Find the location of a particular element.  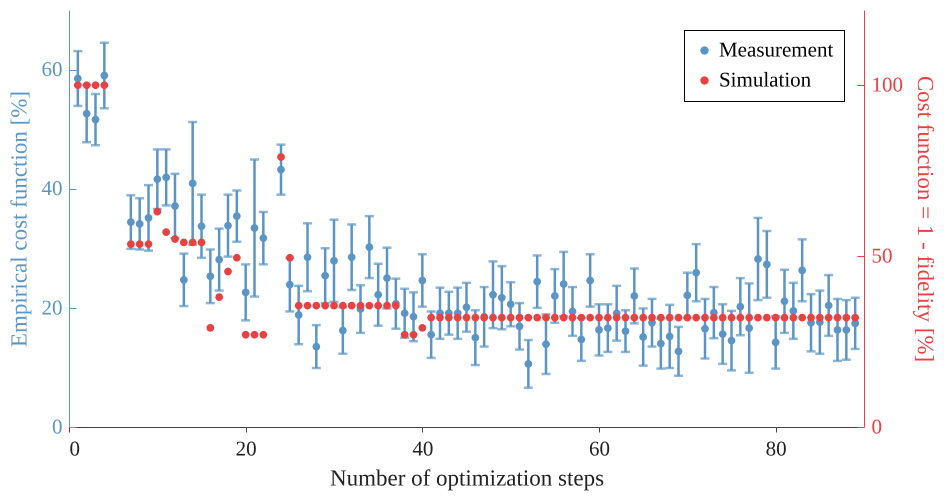

y2-tick-label: 0 is located at coordinates (877, 426).